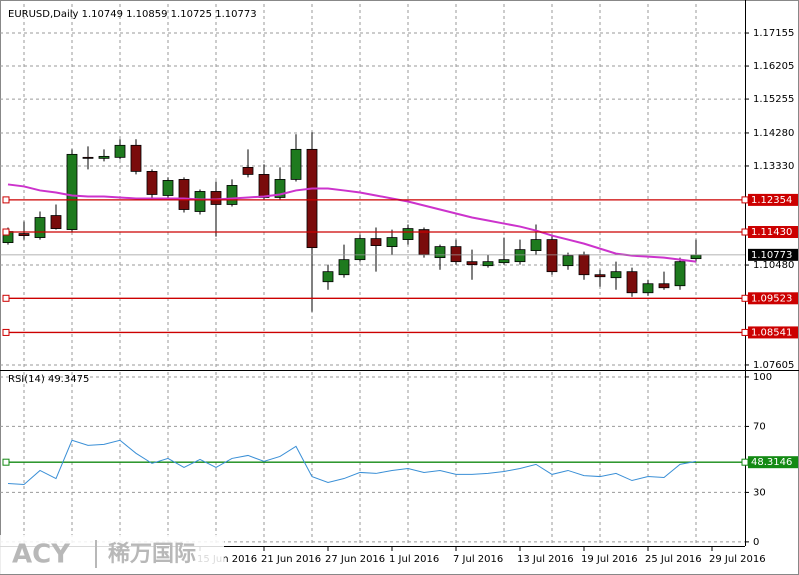 Image resolution: width=799 pixels, height=575 pixels. Describe the element at coordinates (759, 426) in the screenshot. I see `y-tick-label: 70` at that location.